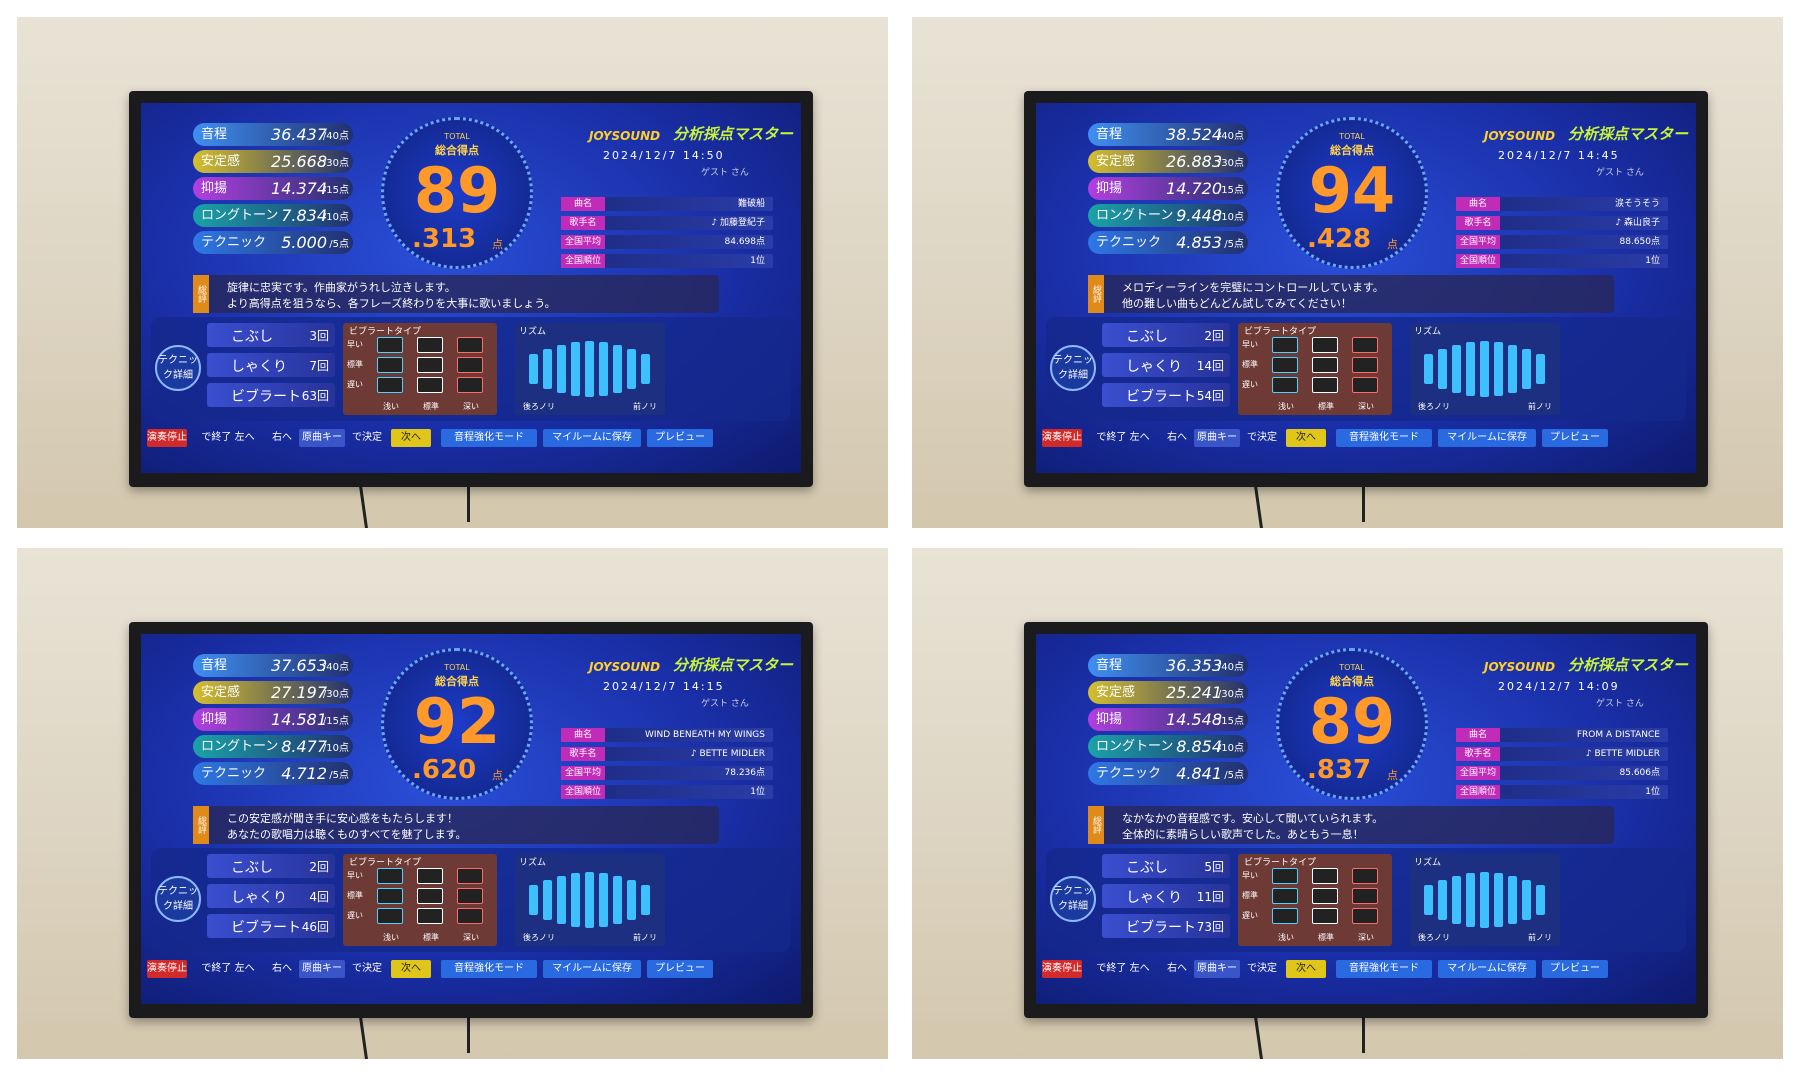 The height and width of the screenshot is (1080, 1800). I want to click on score-value: 8.854, so click(1199, 746).